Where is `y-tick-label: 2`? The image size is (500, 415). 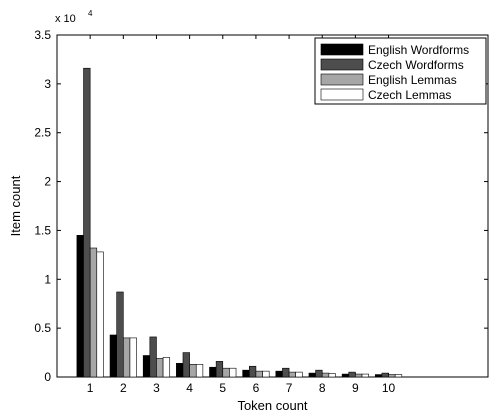 y-tick-label: 2 is located at coordinates (47, 182).